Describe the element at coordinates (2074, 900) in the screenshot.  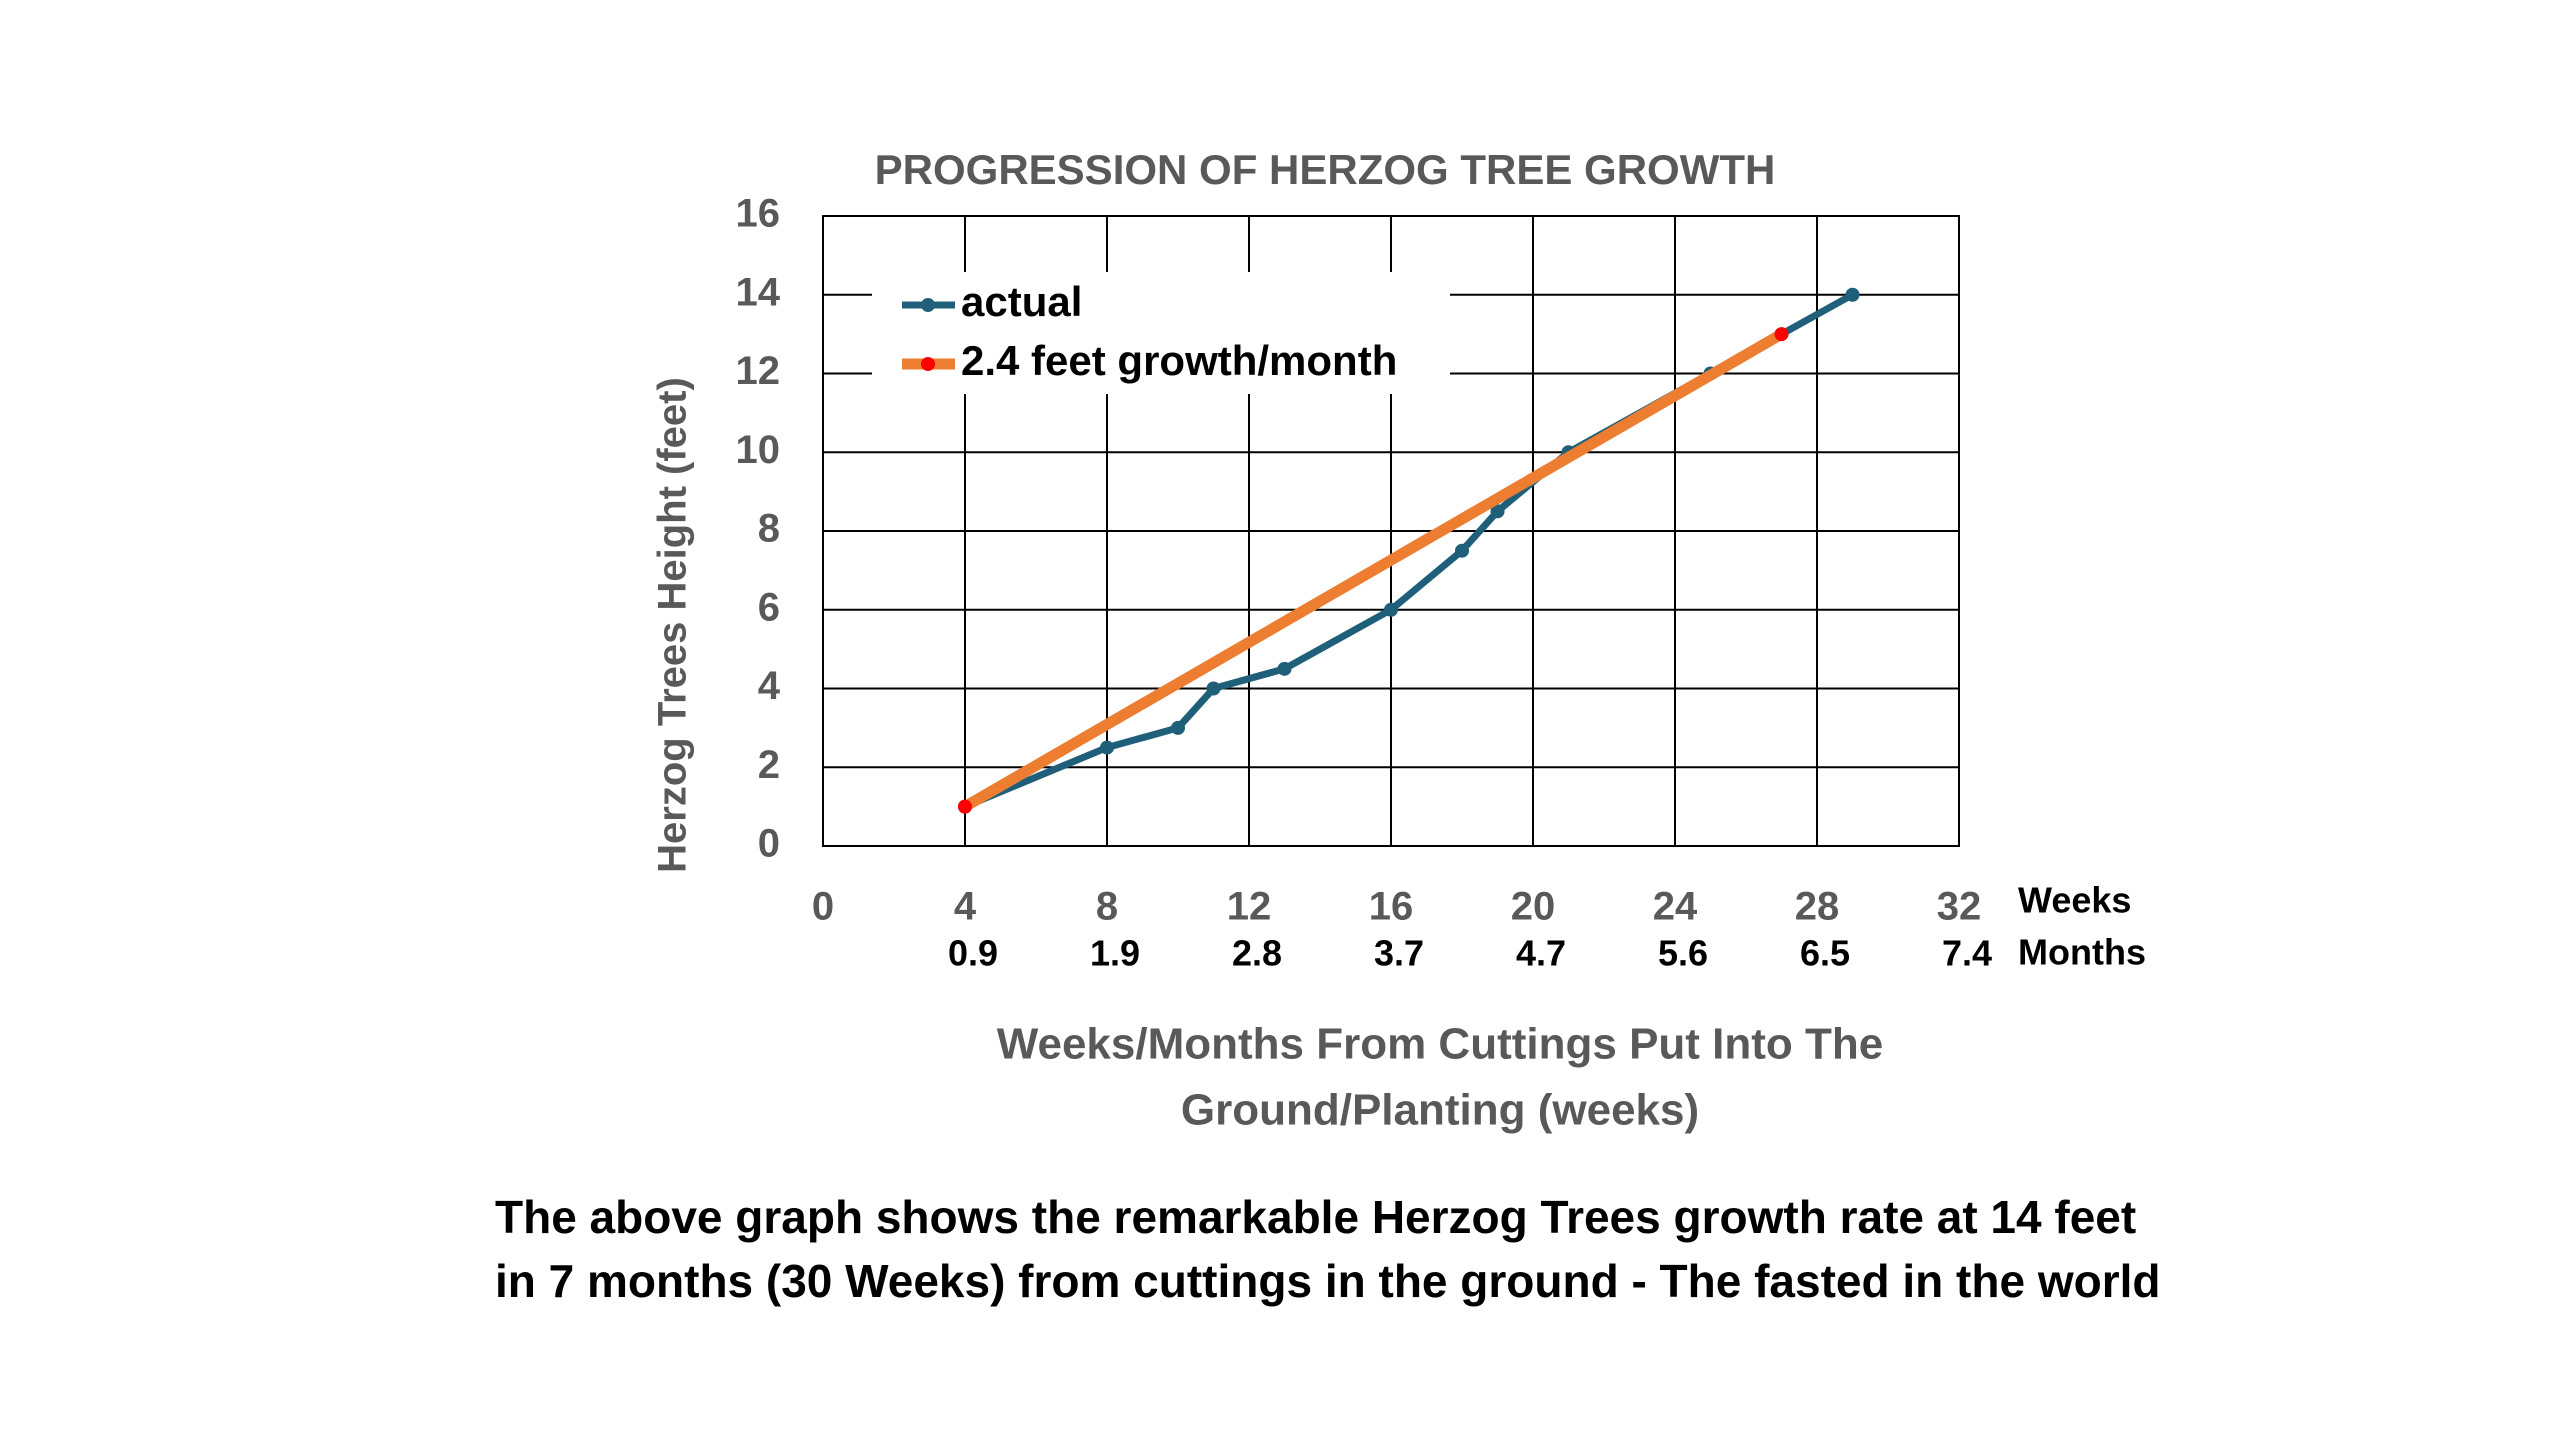
I see `x-unit-label: Weeks` at that location.